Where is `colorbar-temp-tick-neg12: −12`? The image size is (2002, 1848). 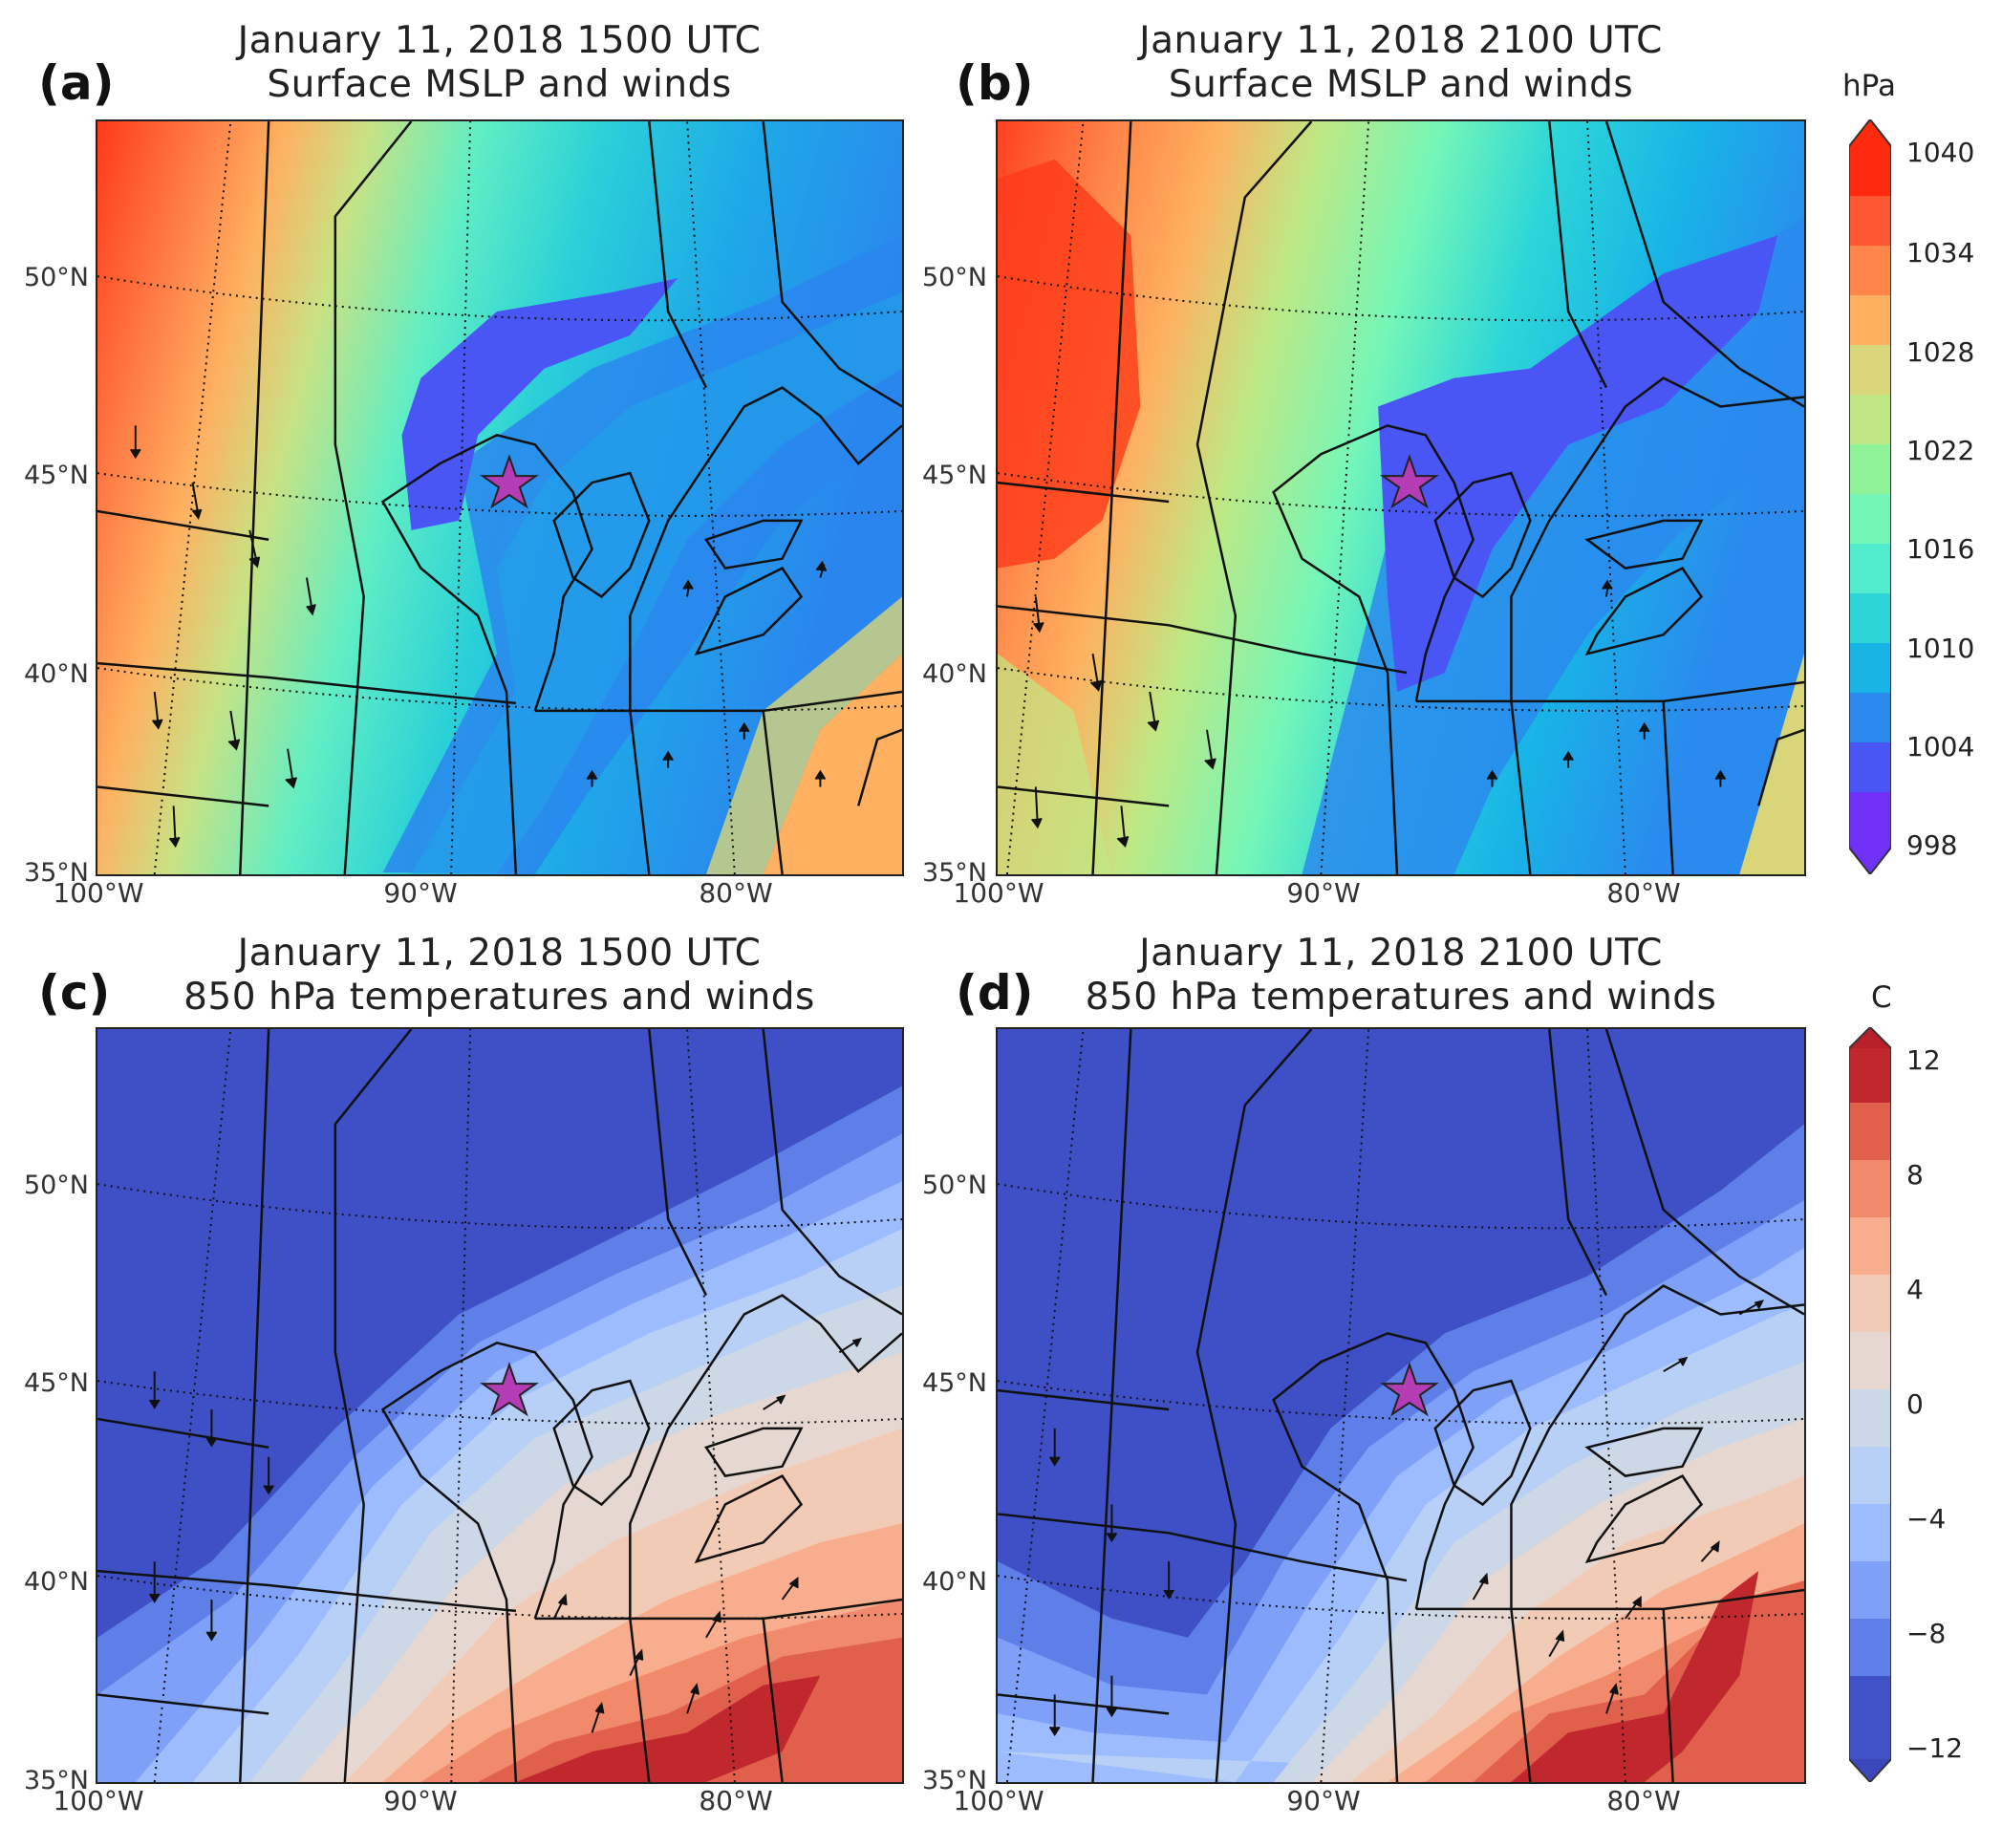
colorbar-temp-tick-neg12: −12 is located at coordinates (1935, 1748).